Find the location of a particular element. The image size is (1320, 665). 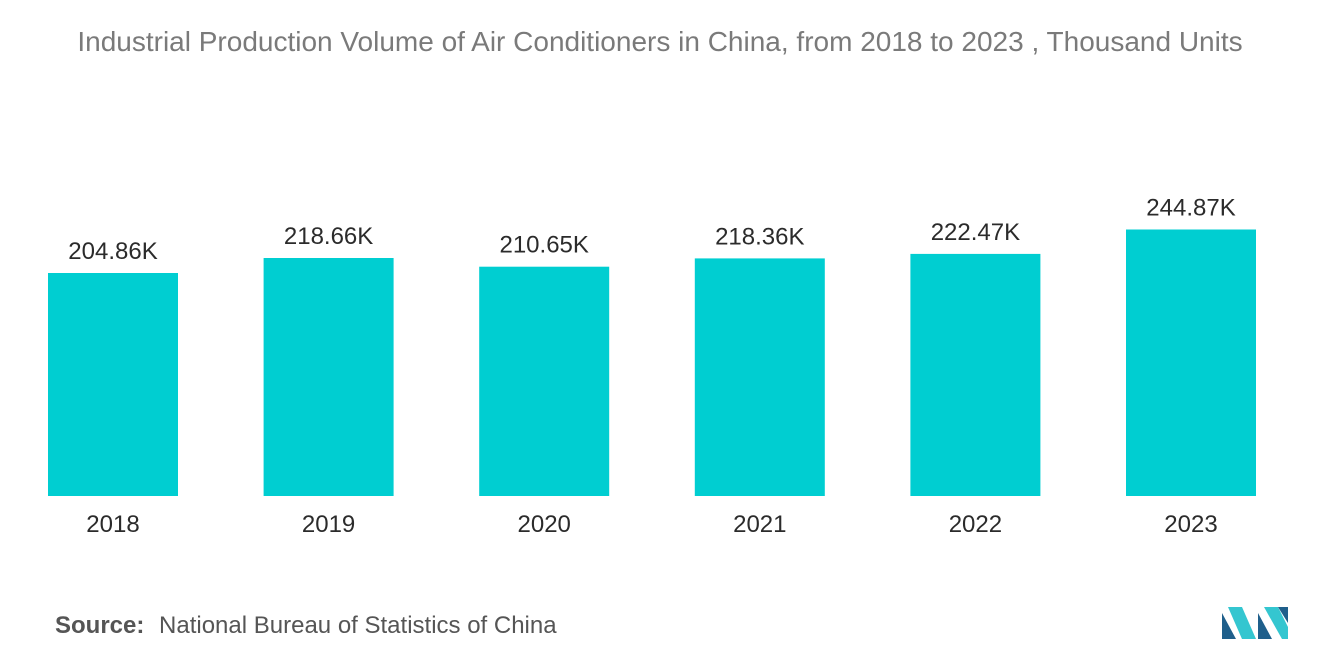

x-tick-label-2021: 2021 is located at coordinates (759, 524).